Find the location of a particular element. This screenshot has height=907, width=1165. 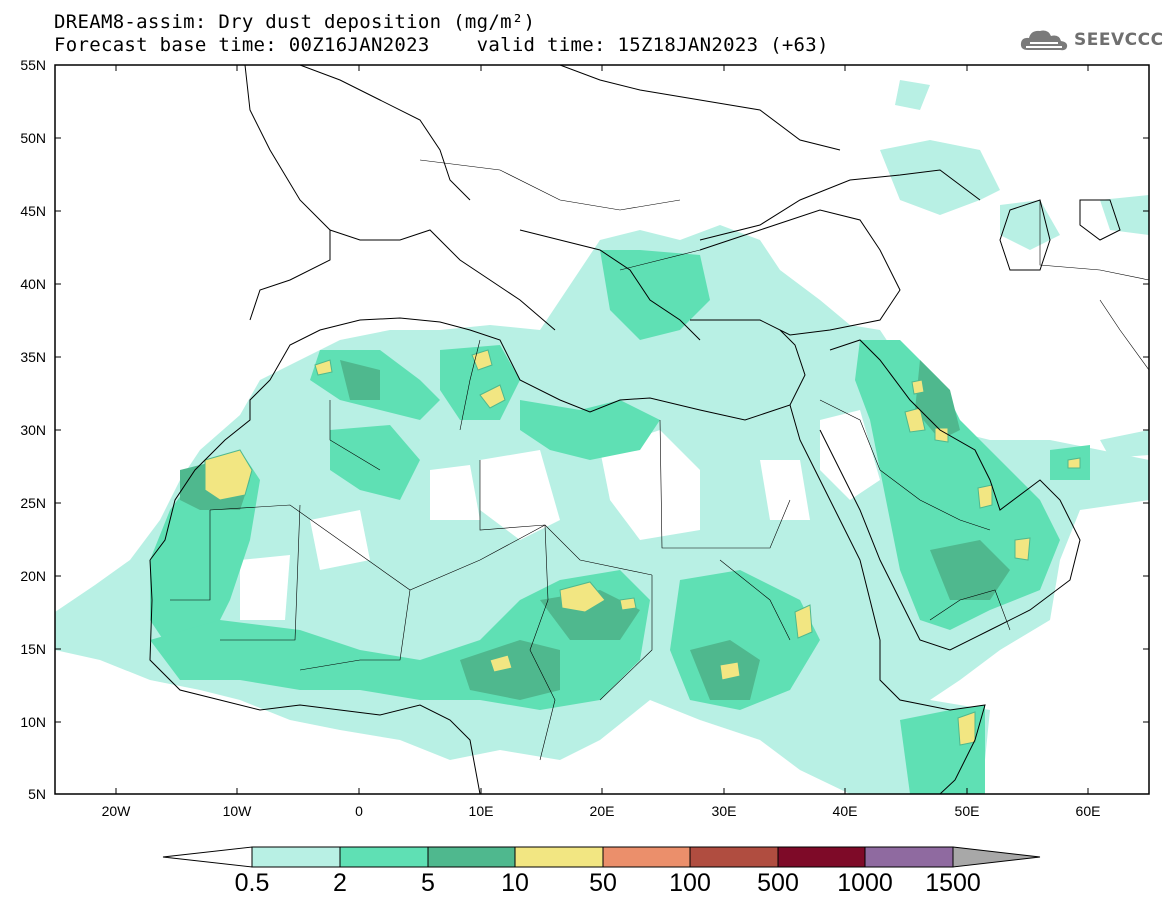

colorbar-label: 50 is located at coordinates (603, 883).